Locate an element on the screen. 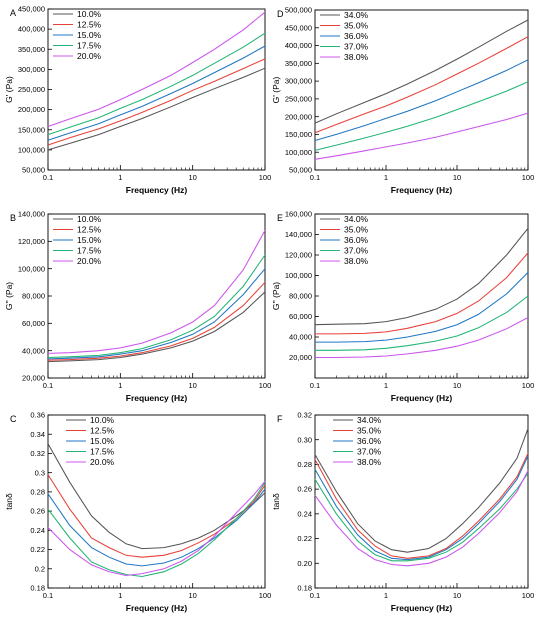 The width and height of the screenshot is (550, 619). y-tick-label: 80,000 is located at coordinates (300, 296).